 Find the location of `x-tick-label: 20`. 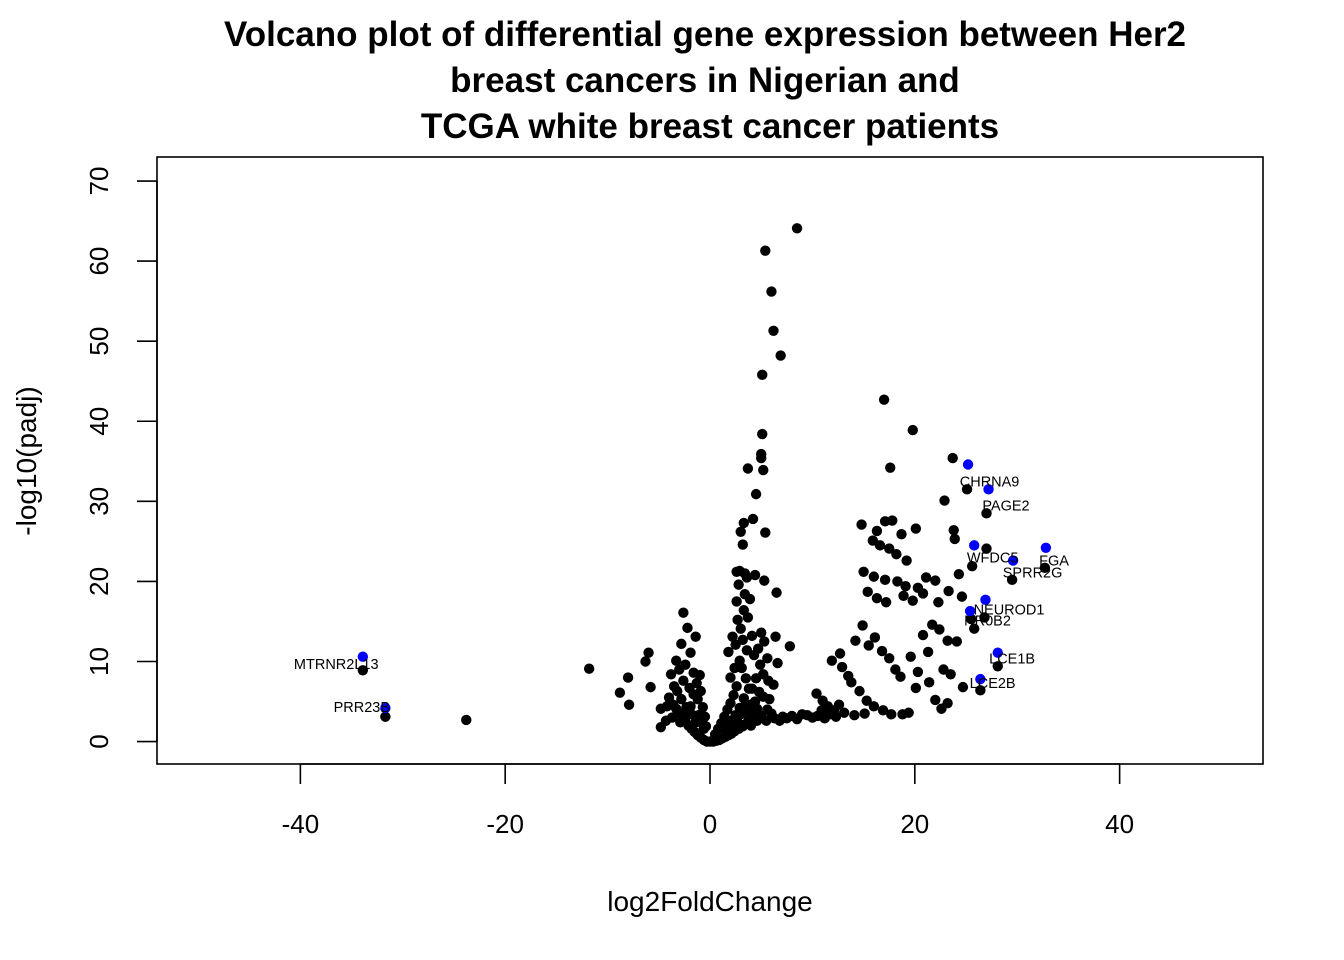

x-tick-label: 20 is located at coordinates (914, 824).